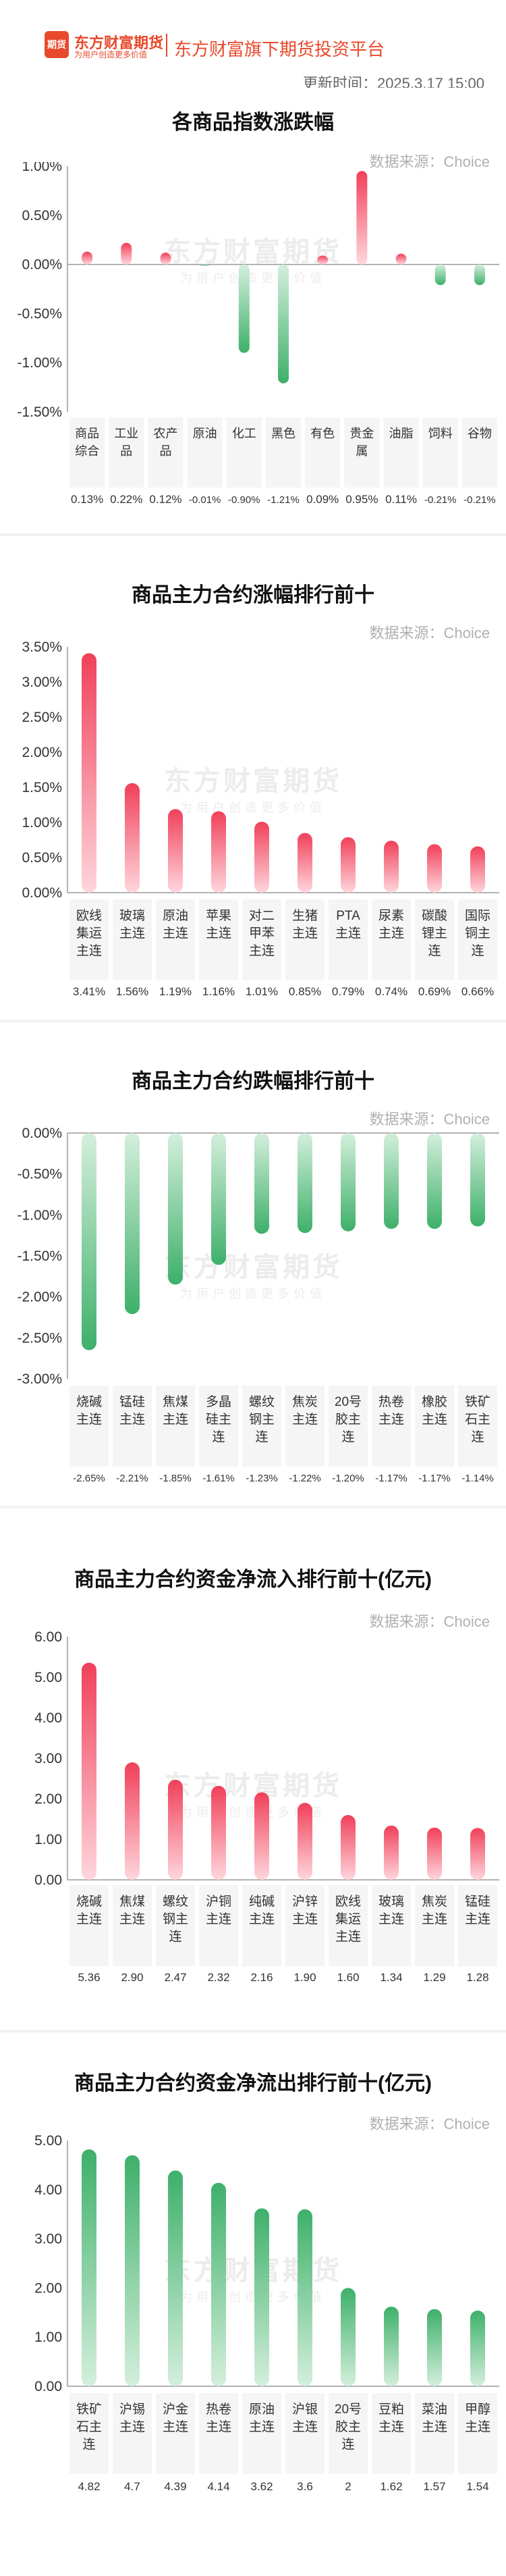 Image resolution: width=506 pixels, height=2576 pixels. What do you see at coordinates (48, 1677) in the screenshot?
I see `y-tick-label: 5.00` at bounding box center [48, 1677].